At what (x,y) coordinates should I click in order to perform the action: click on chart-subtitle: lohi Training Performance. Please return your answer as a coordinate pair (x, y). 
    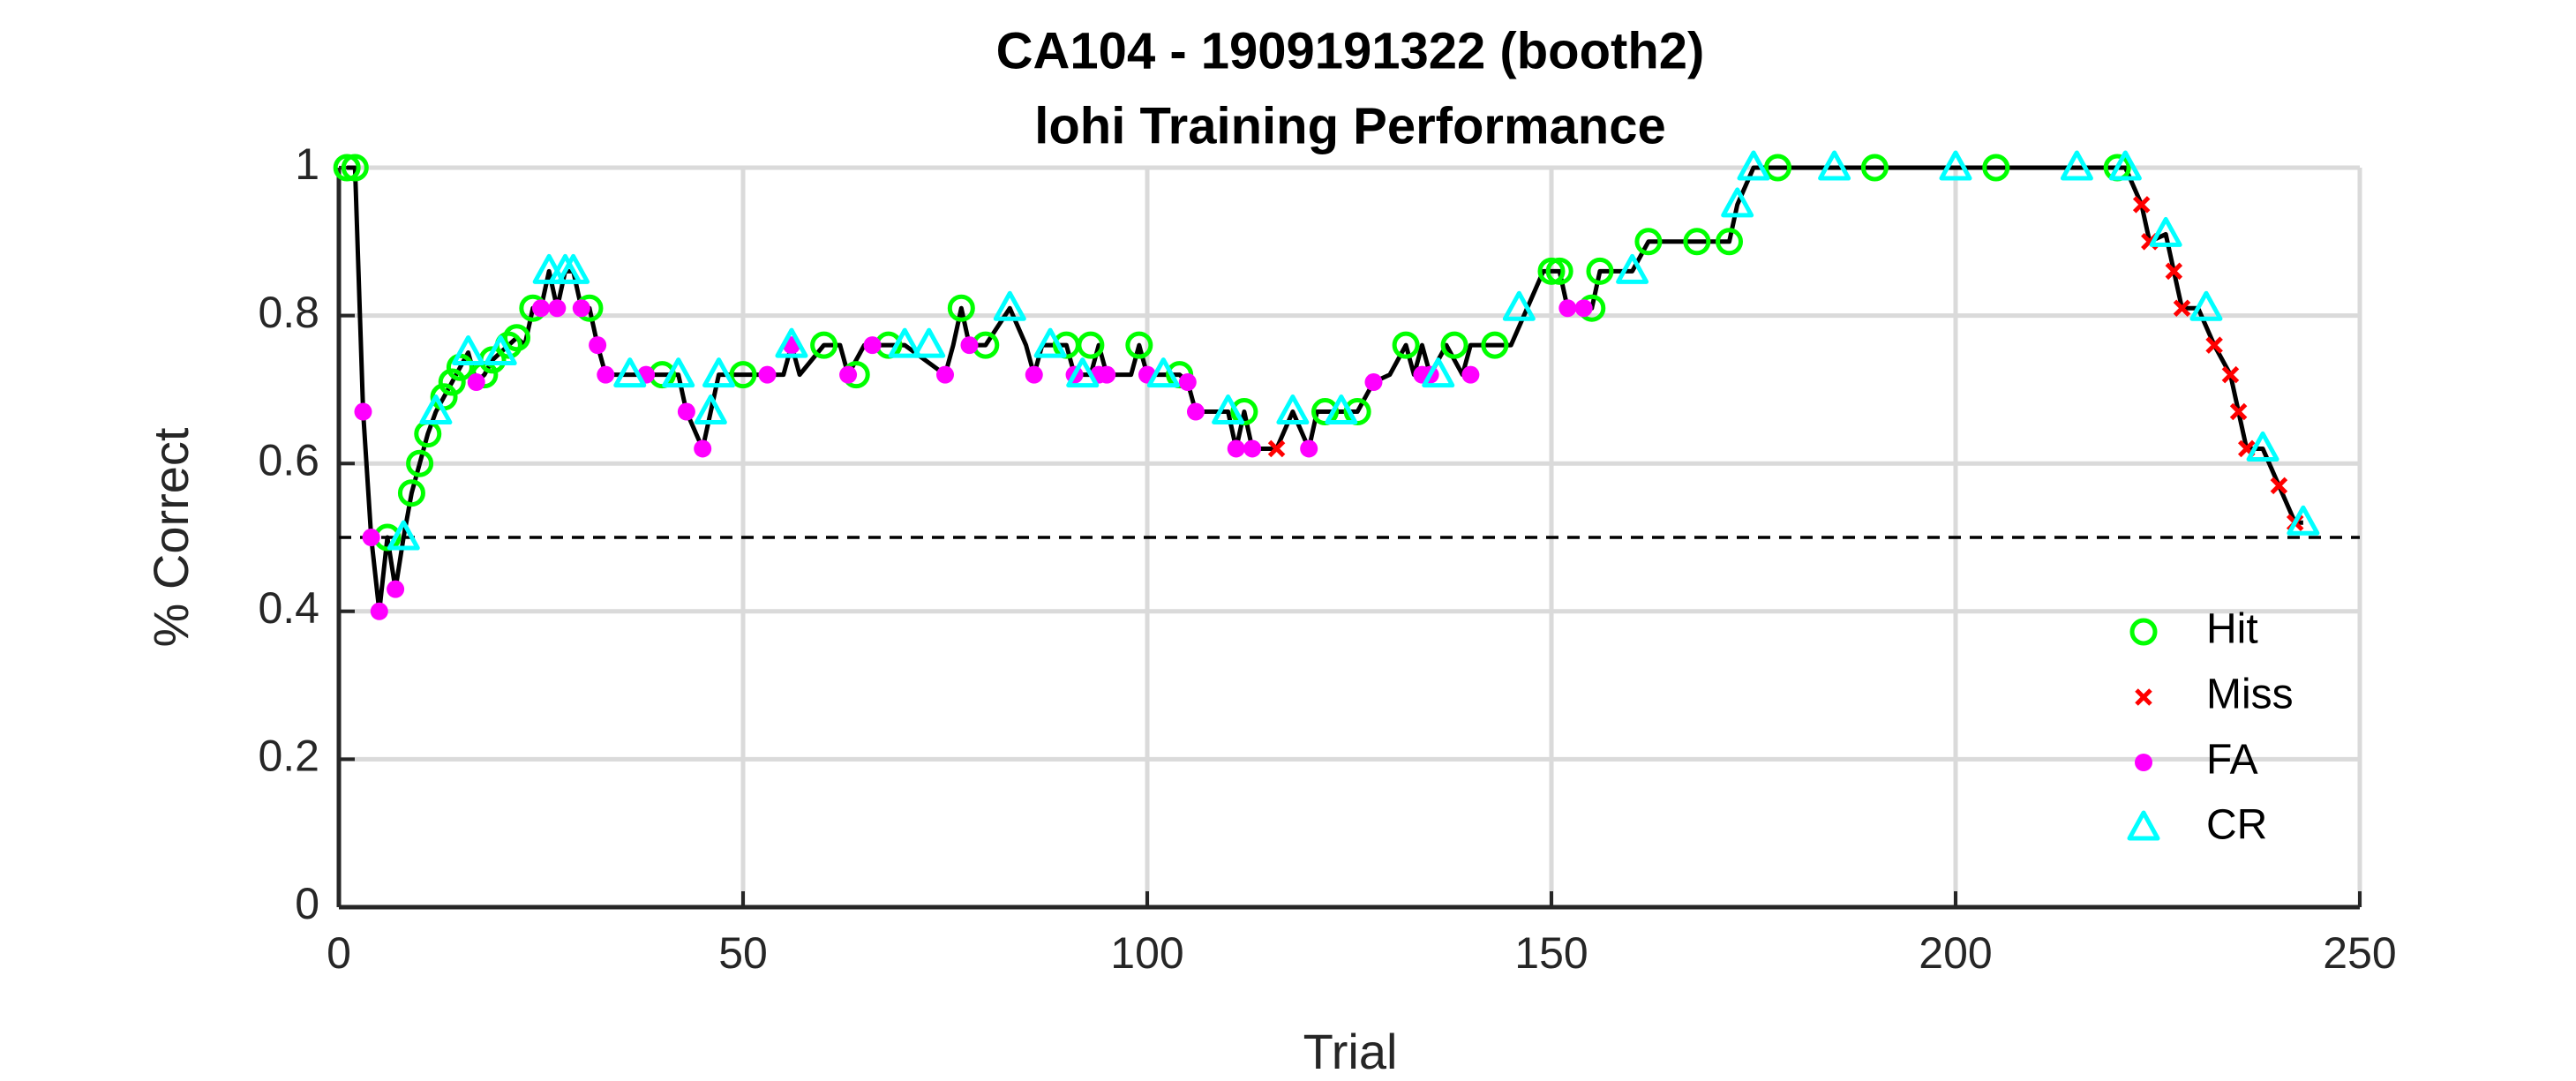
    Looking at the image, I should click on (1349, 125).